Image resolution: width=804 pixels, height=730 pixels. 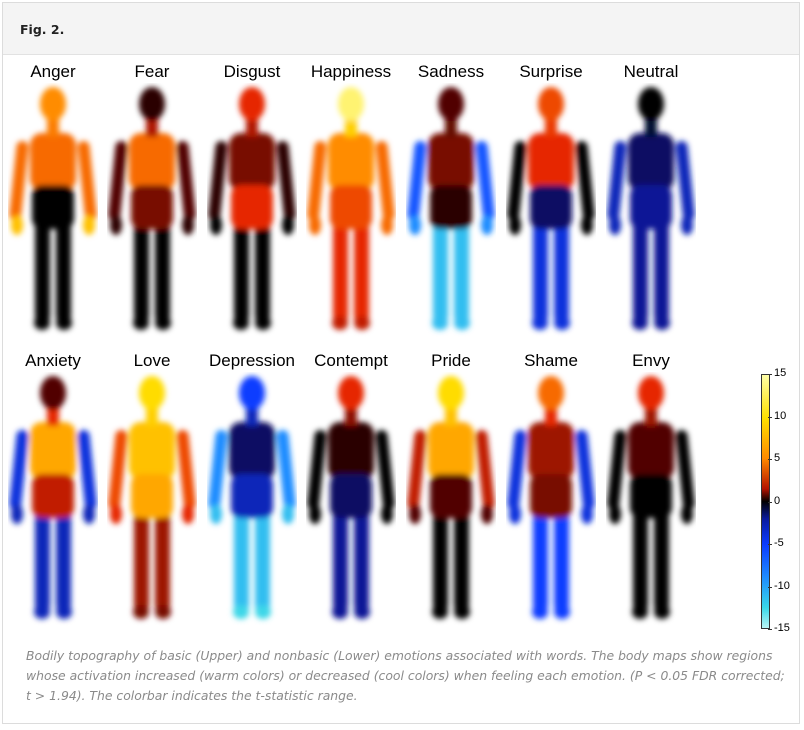 I want to click on colorbar-tick-label: -10, so click(x=782, y=586).